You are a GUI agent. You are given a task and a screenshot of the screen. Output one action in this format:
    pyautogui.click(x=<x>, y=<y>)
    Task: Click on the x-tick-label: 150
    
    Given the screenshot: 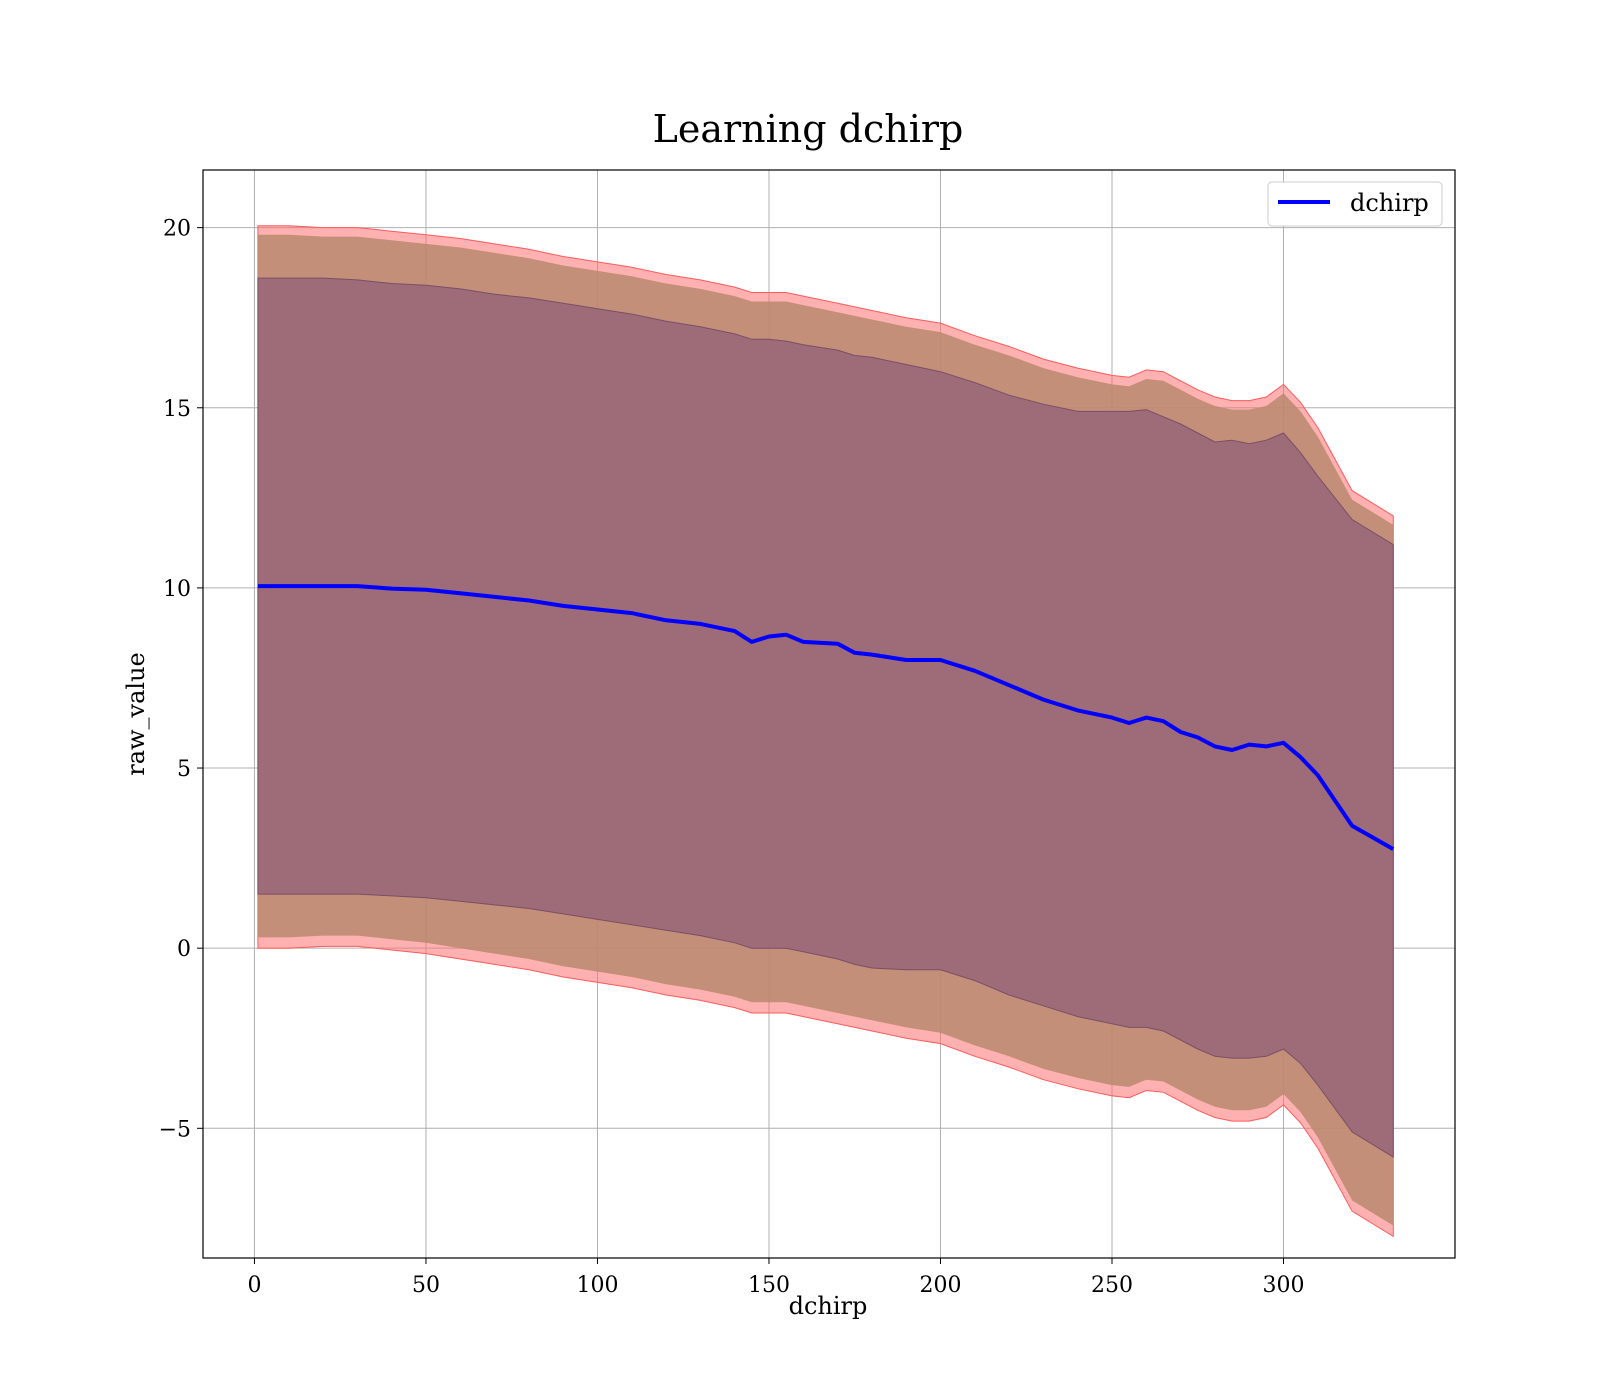 What is the action you would take?
    pyautogui.click(x=769, y=1285)
    